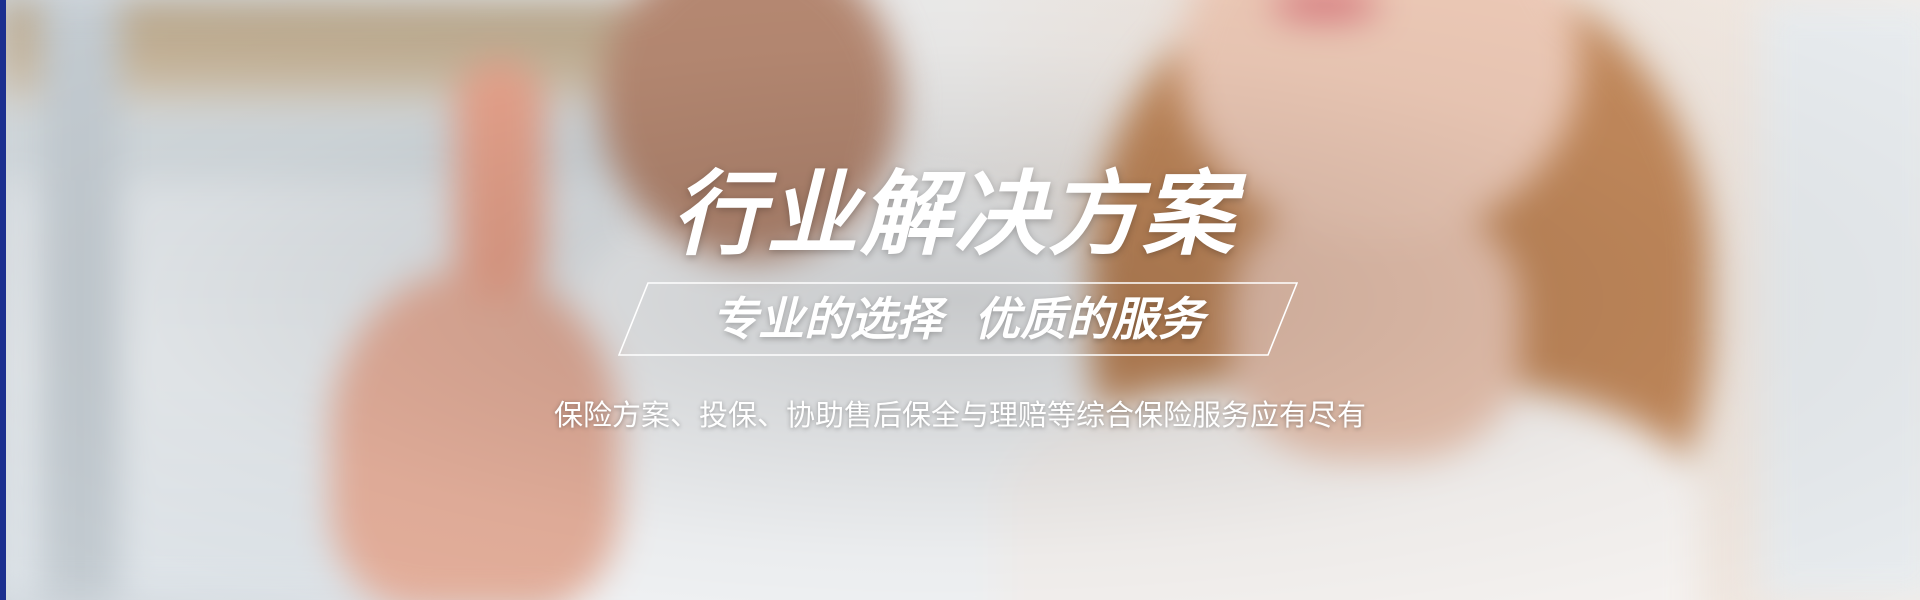  What do you see at coordinates (750, 130) in the screenshot?
I see `doctor-face` at bounding box center [750, 130].